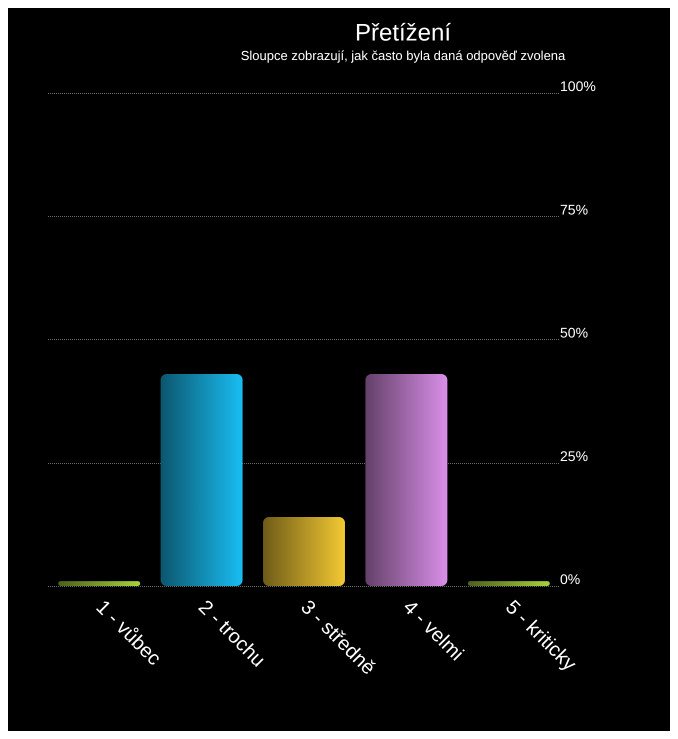  Describe the element at coordinates (403, 33) in the screenshot. I see `chart-title: Přetížení` at that location.